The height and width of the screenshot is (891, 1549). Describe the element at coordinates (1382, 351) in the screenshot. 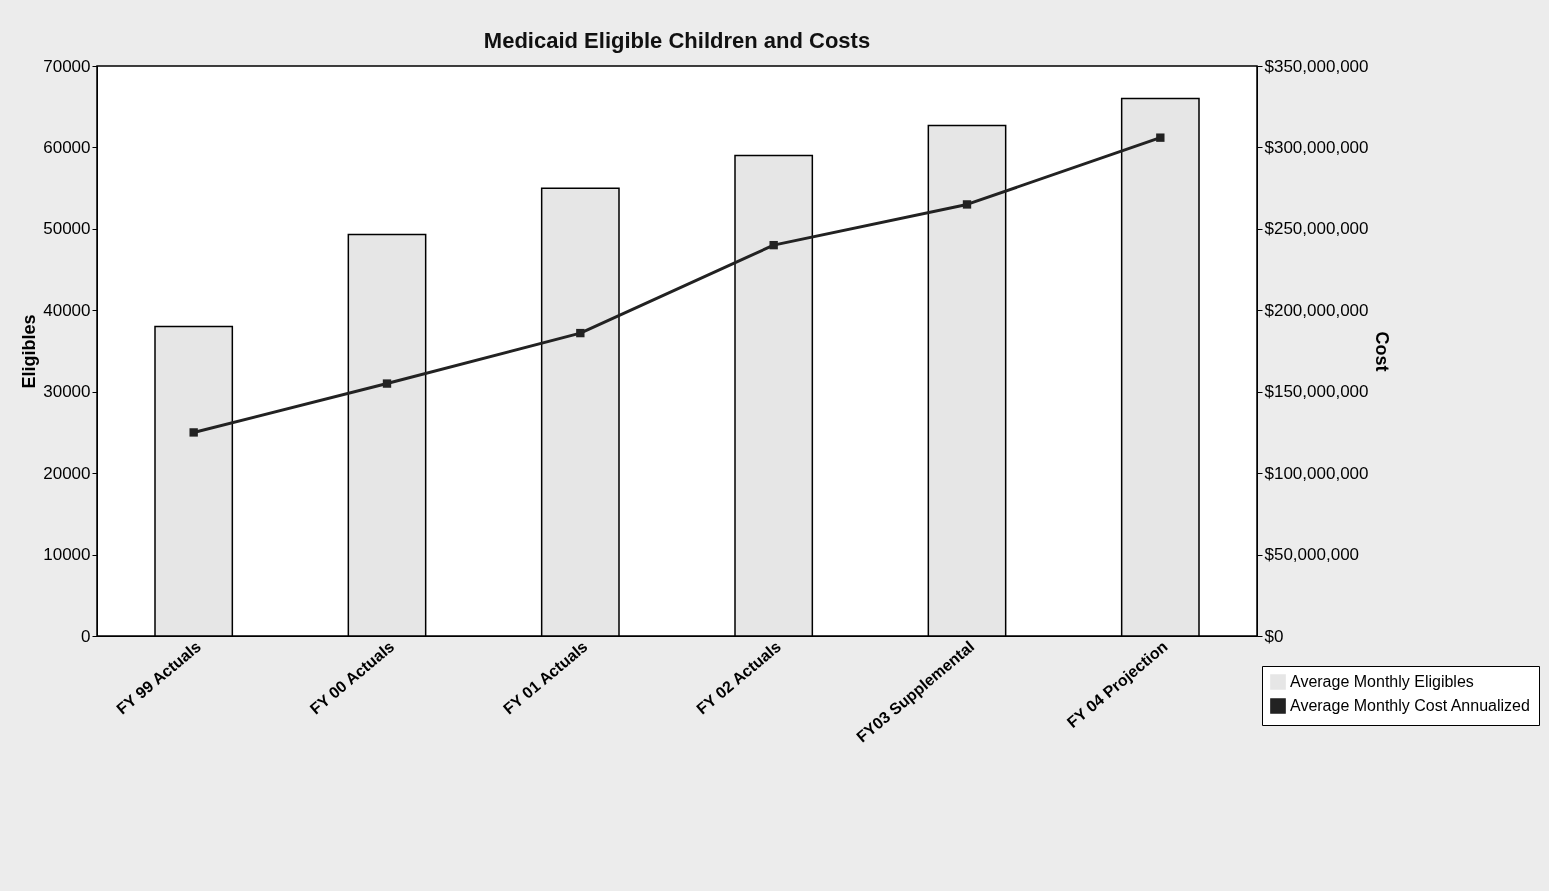

I see `y2-axis-title: Cost` at that location.